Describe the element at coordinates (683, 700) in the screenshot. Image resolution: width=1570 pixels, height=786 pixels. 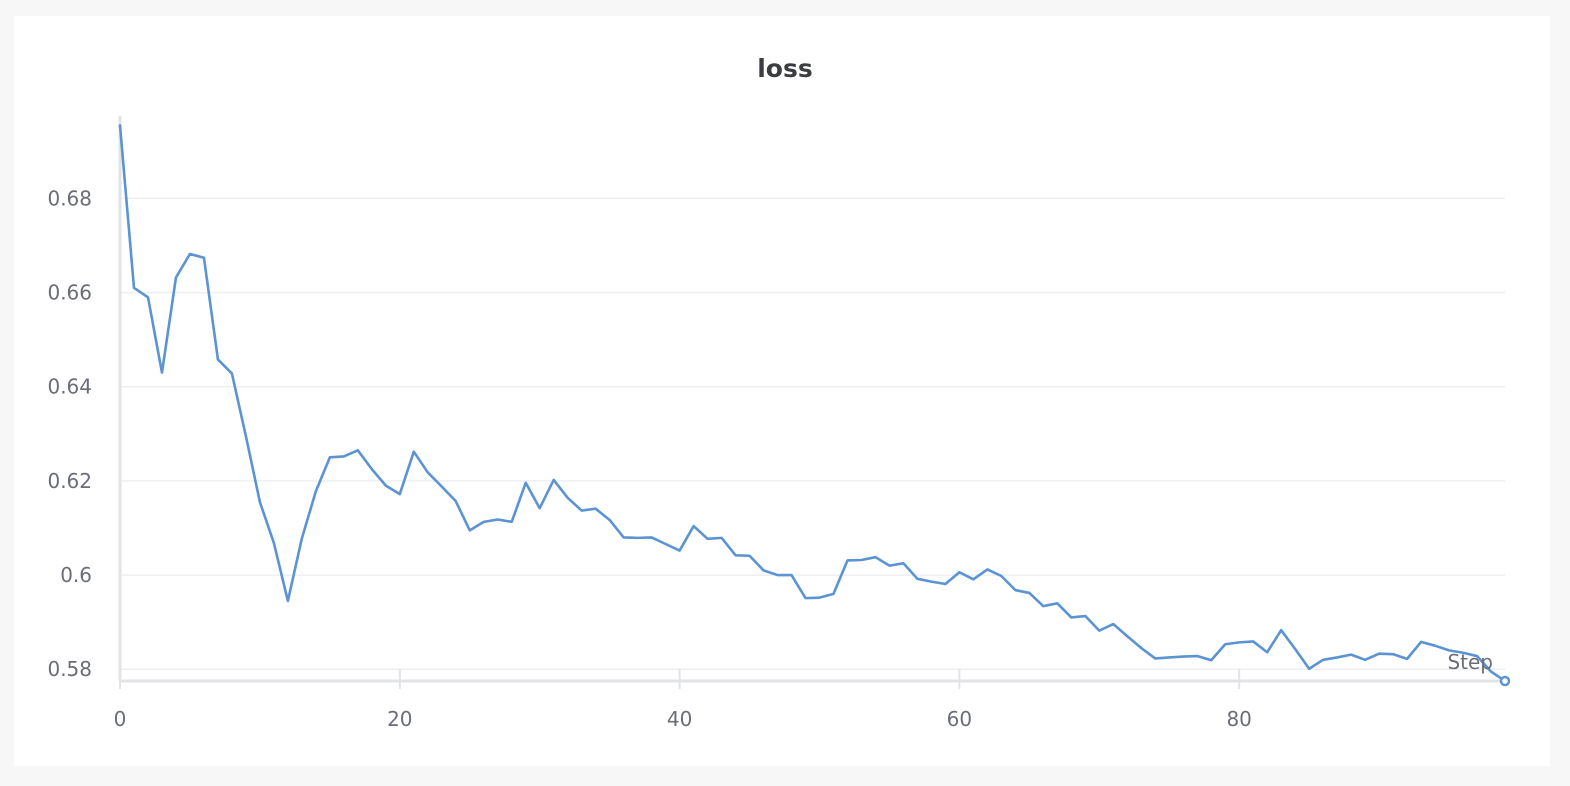
I see `x-tick-labels: 0 20 40 60 80` at that location.